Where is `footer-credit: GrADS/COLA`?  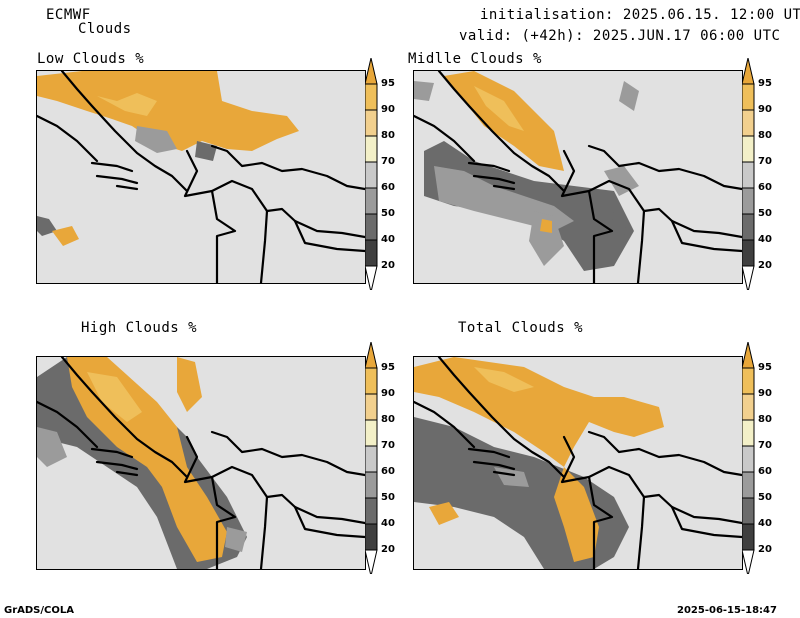 footer-credit: GrADS/COLA is located at coordinates (39, 610).